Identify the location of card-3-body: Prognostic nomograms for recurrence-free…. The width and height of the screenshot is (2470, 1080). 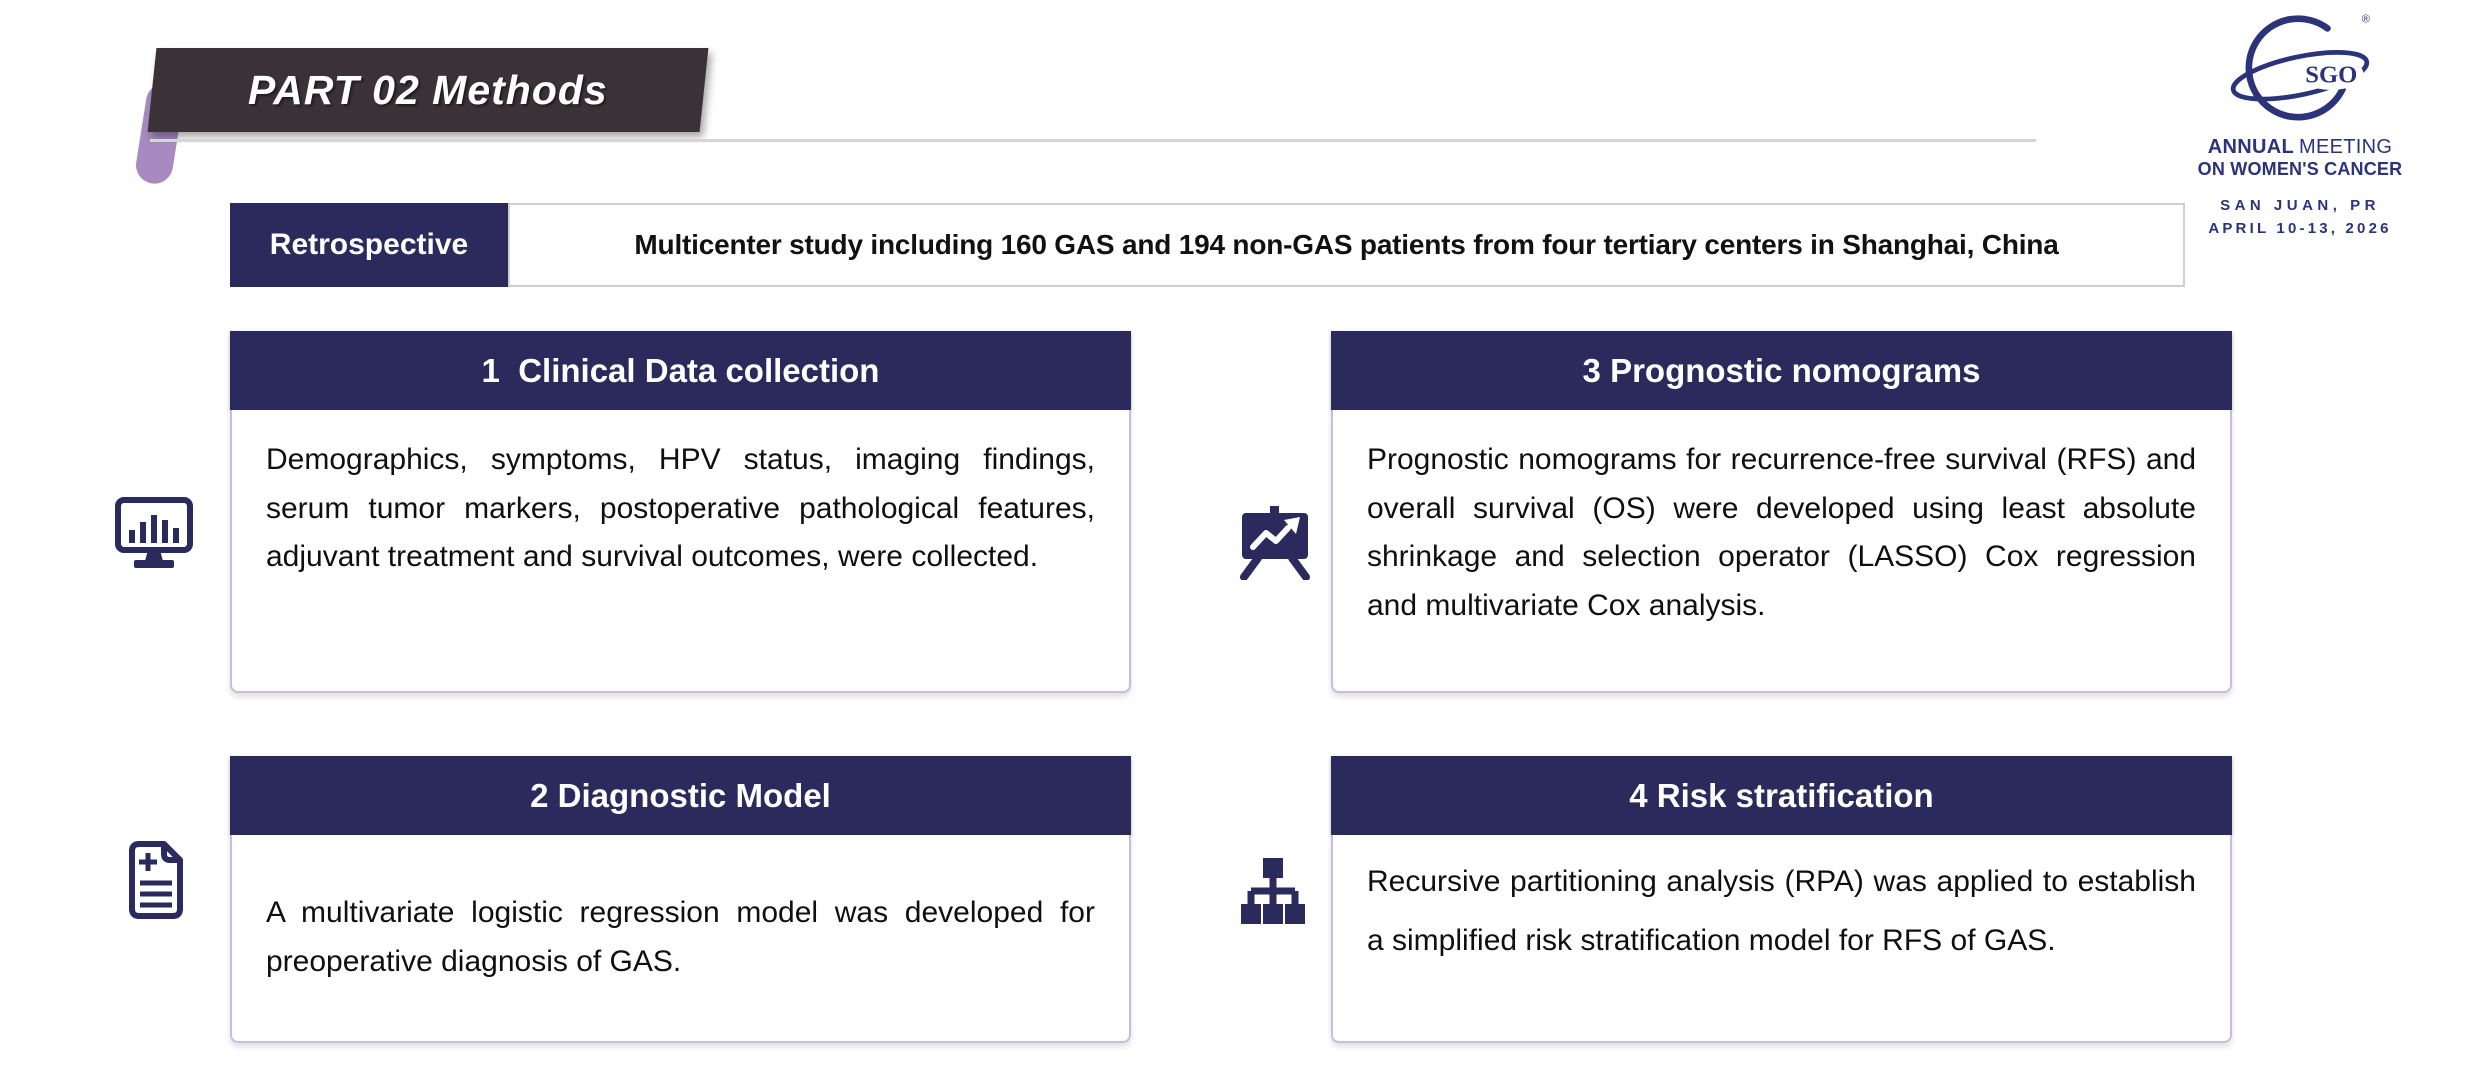
(1781, 551).